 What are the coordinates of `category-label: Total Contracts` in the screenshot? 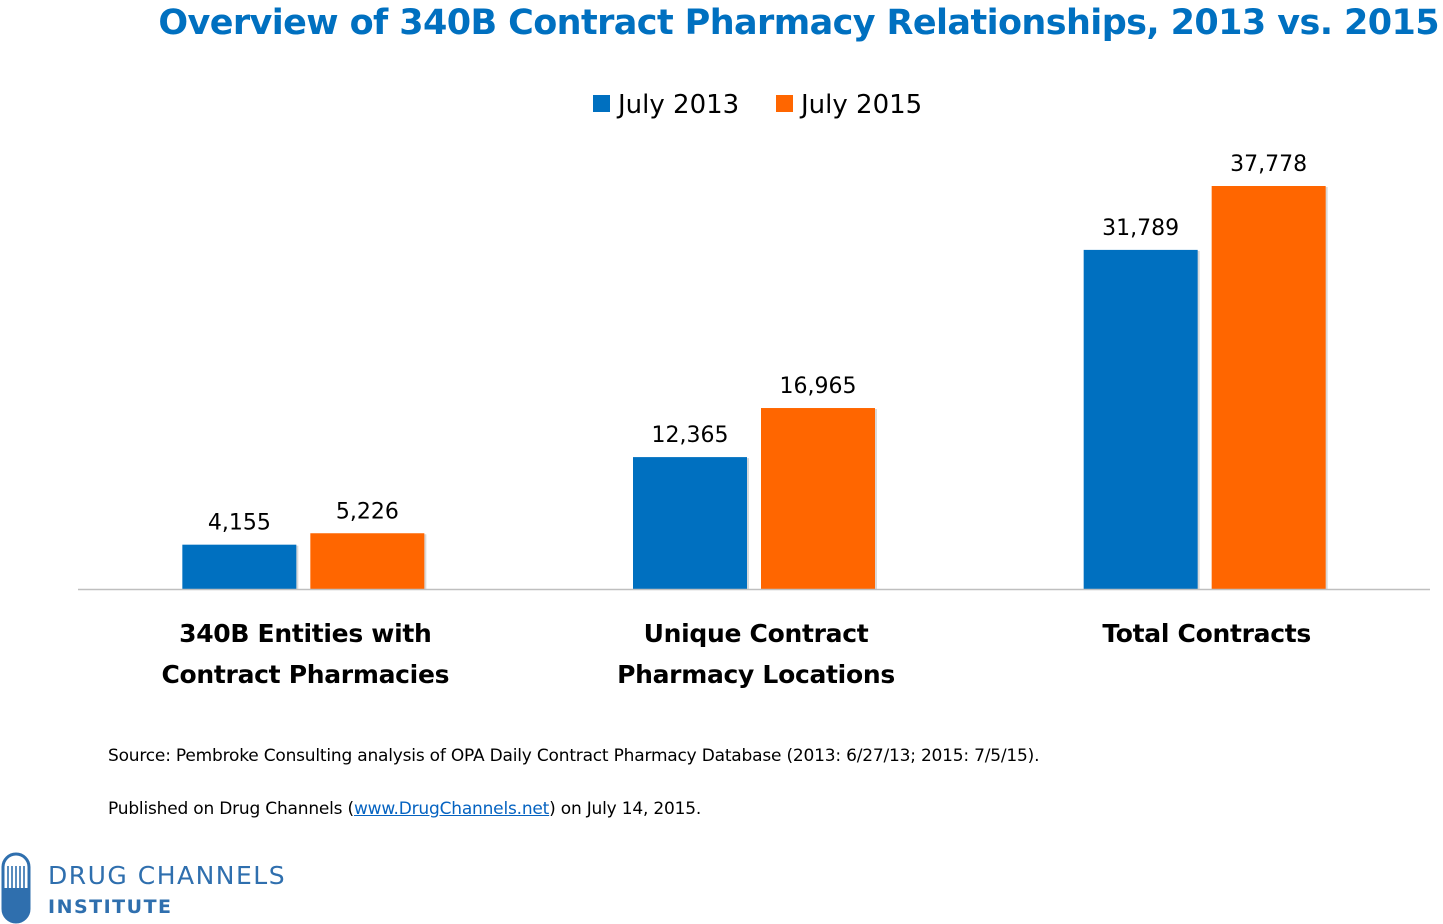 It's located at (1206, 633).